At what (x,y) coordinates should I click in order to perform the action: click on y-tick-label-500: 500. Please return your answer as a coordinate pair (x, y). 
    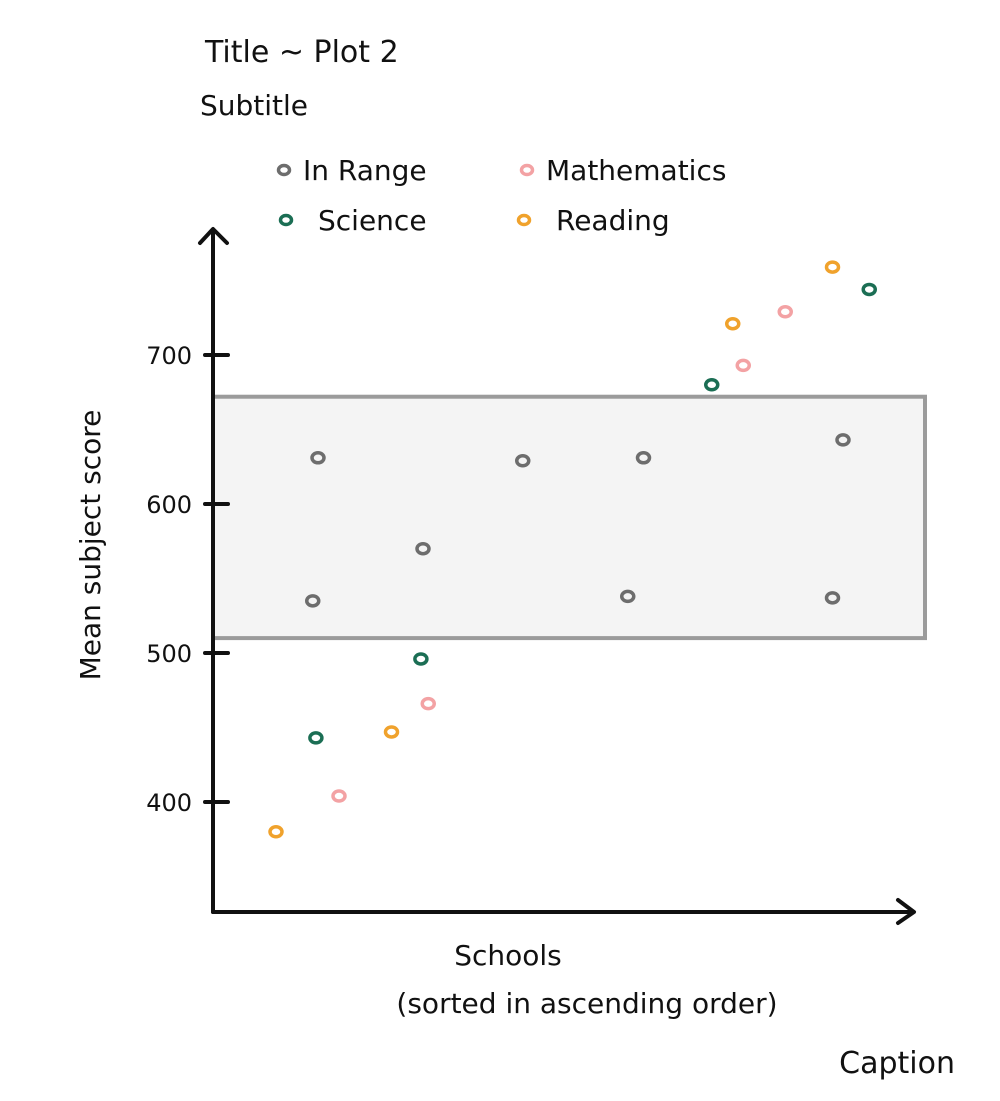
    Looking at the image, I should click on (169, 654).